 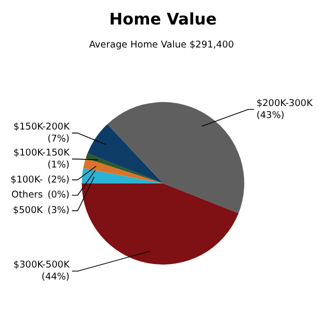 I want to click on slice-label: $200K-300K, so click(x=285, y=103).